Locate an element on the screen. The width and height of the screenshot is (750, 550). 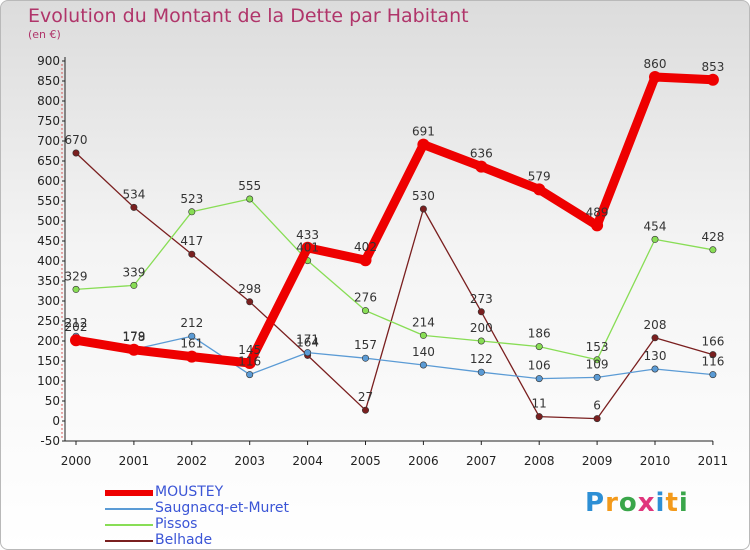
data-label: 555 is located at coordinates (249, 186).